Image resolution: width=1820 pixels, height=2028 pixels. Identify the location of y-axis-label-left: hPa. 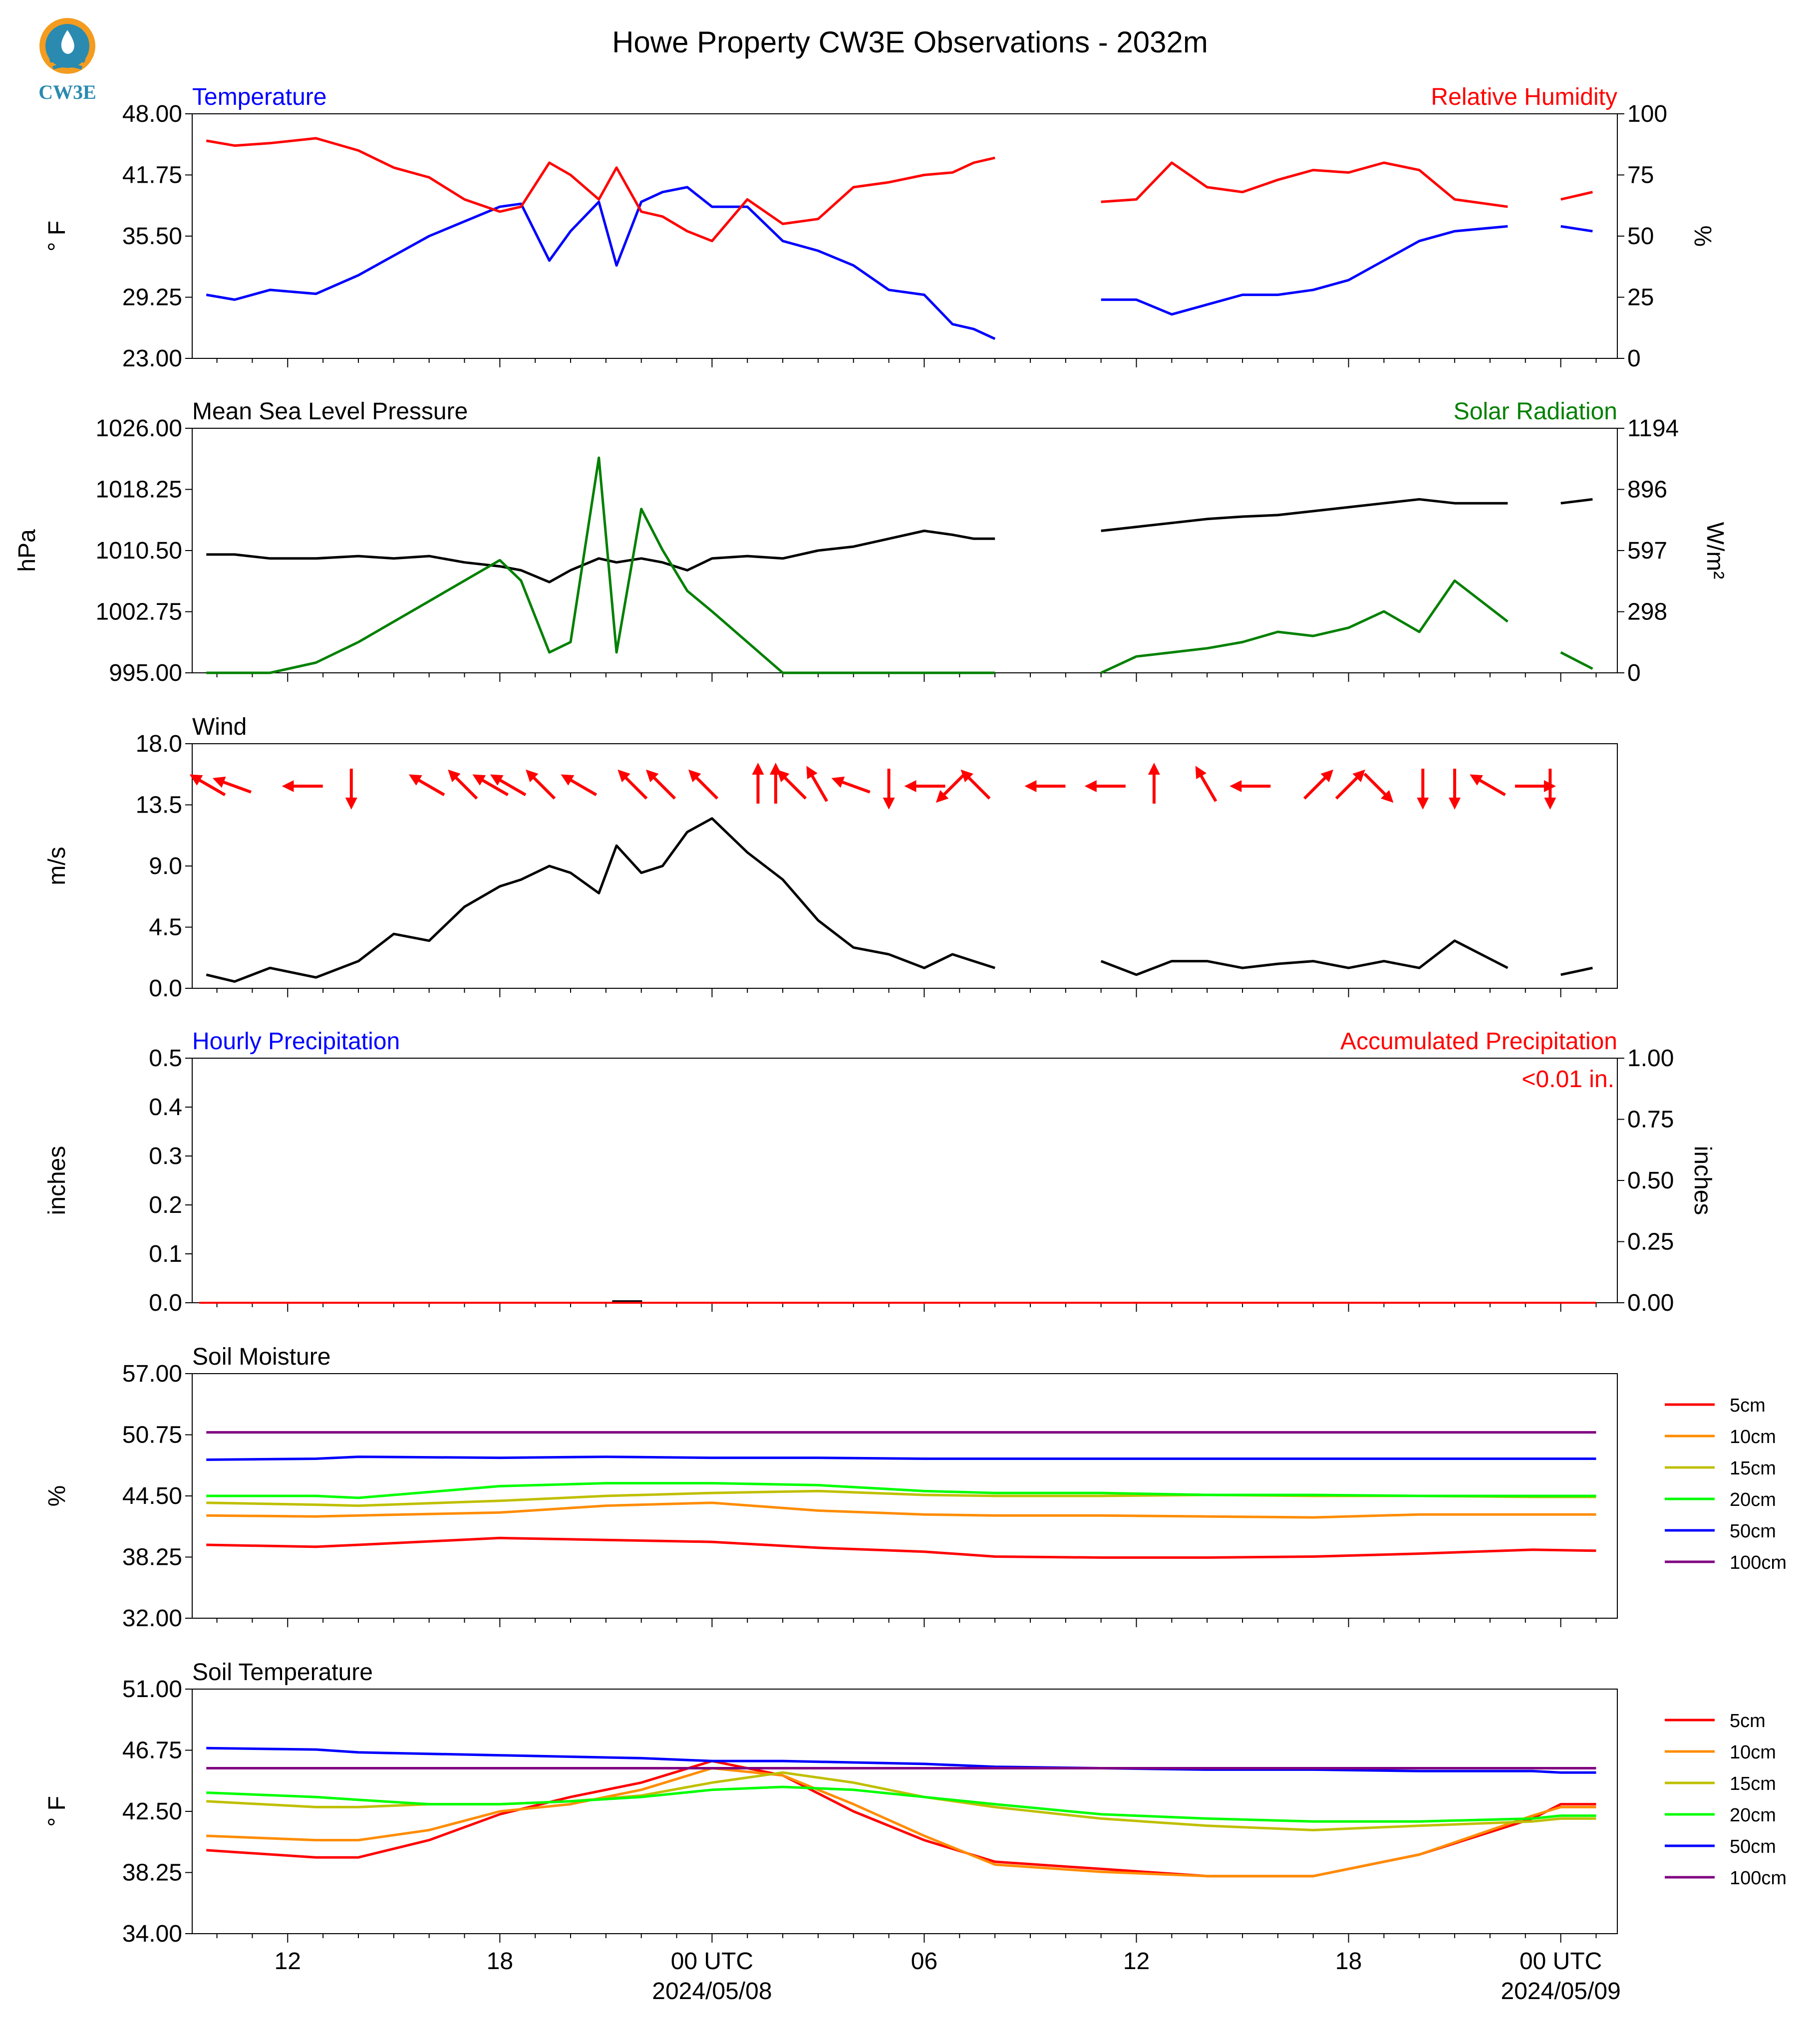
(27, 550).